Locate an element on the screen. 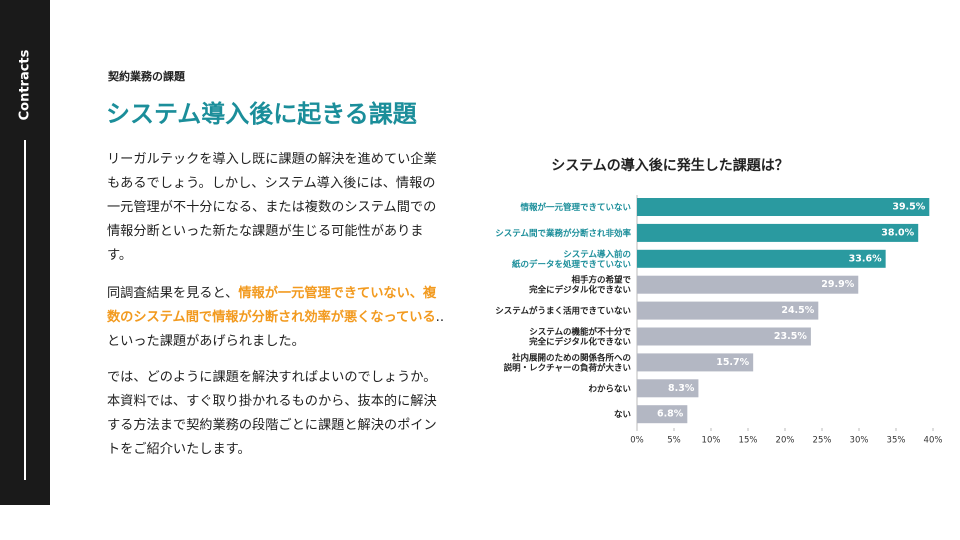 The image size is (960, 540). sidebar: Contracts is located at coordinates (25, 252).